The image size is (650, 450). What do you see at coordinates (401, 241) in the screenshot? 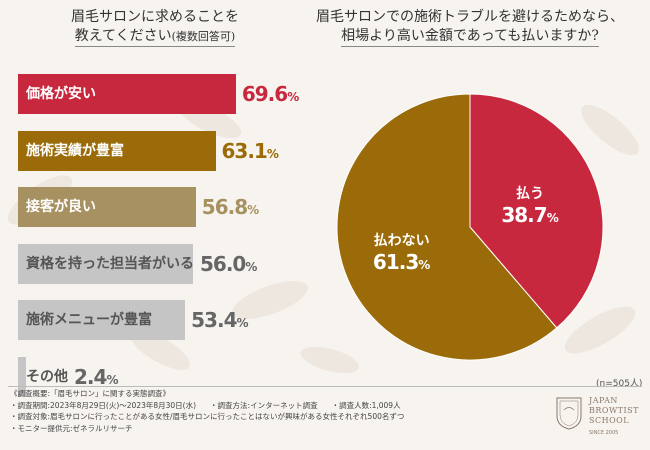
I see `pie-slice-name: 払わない` at bounding box center [401, 241].